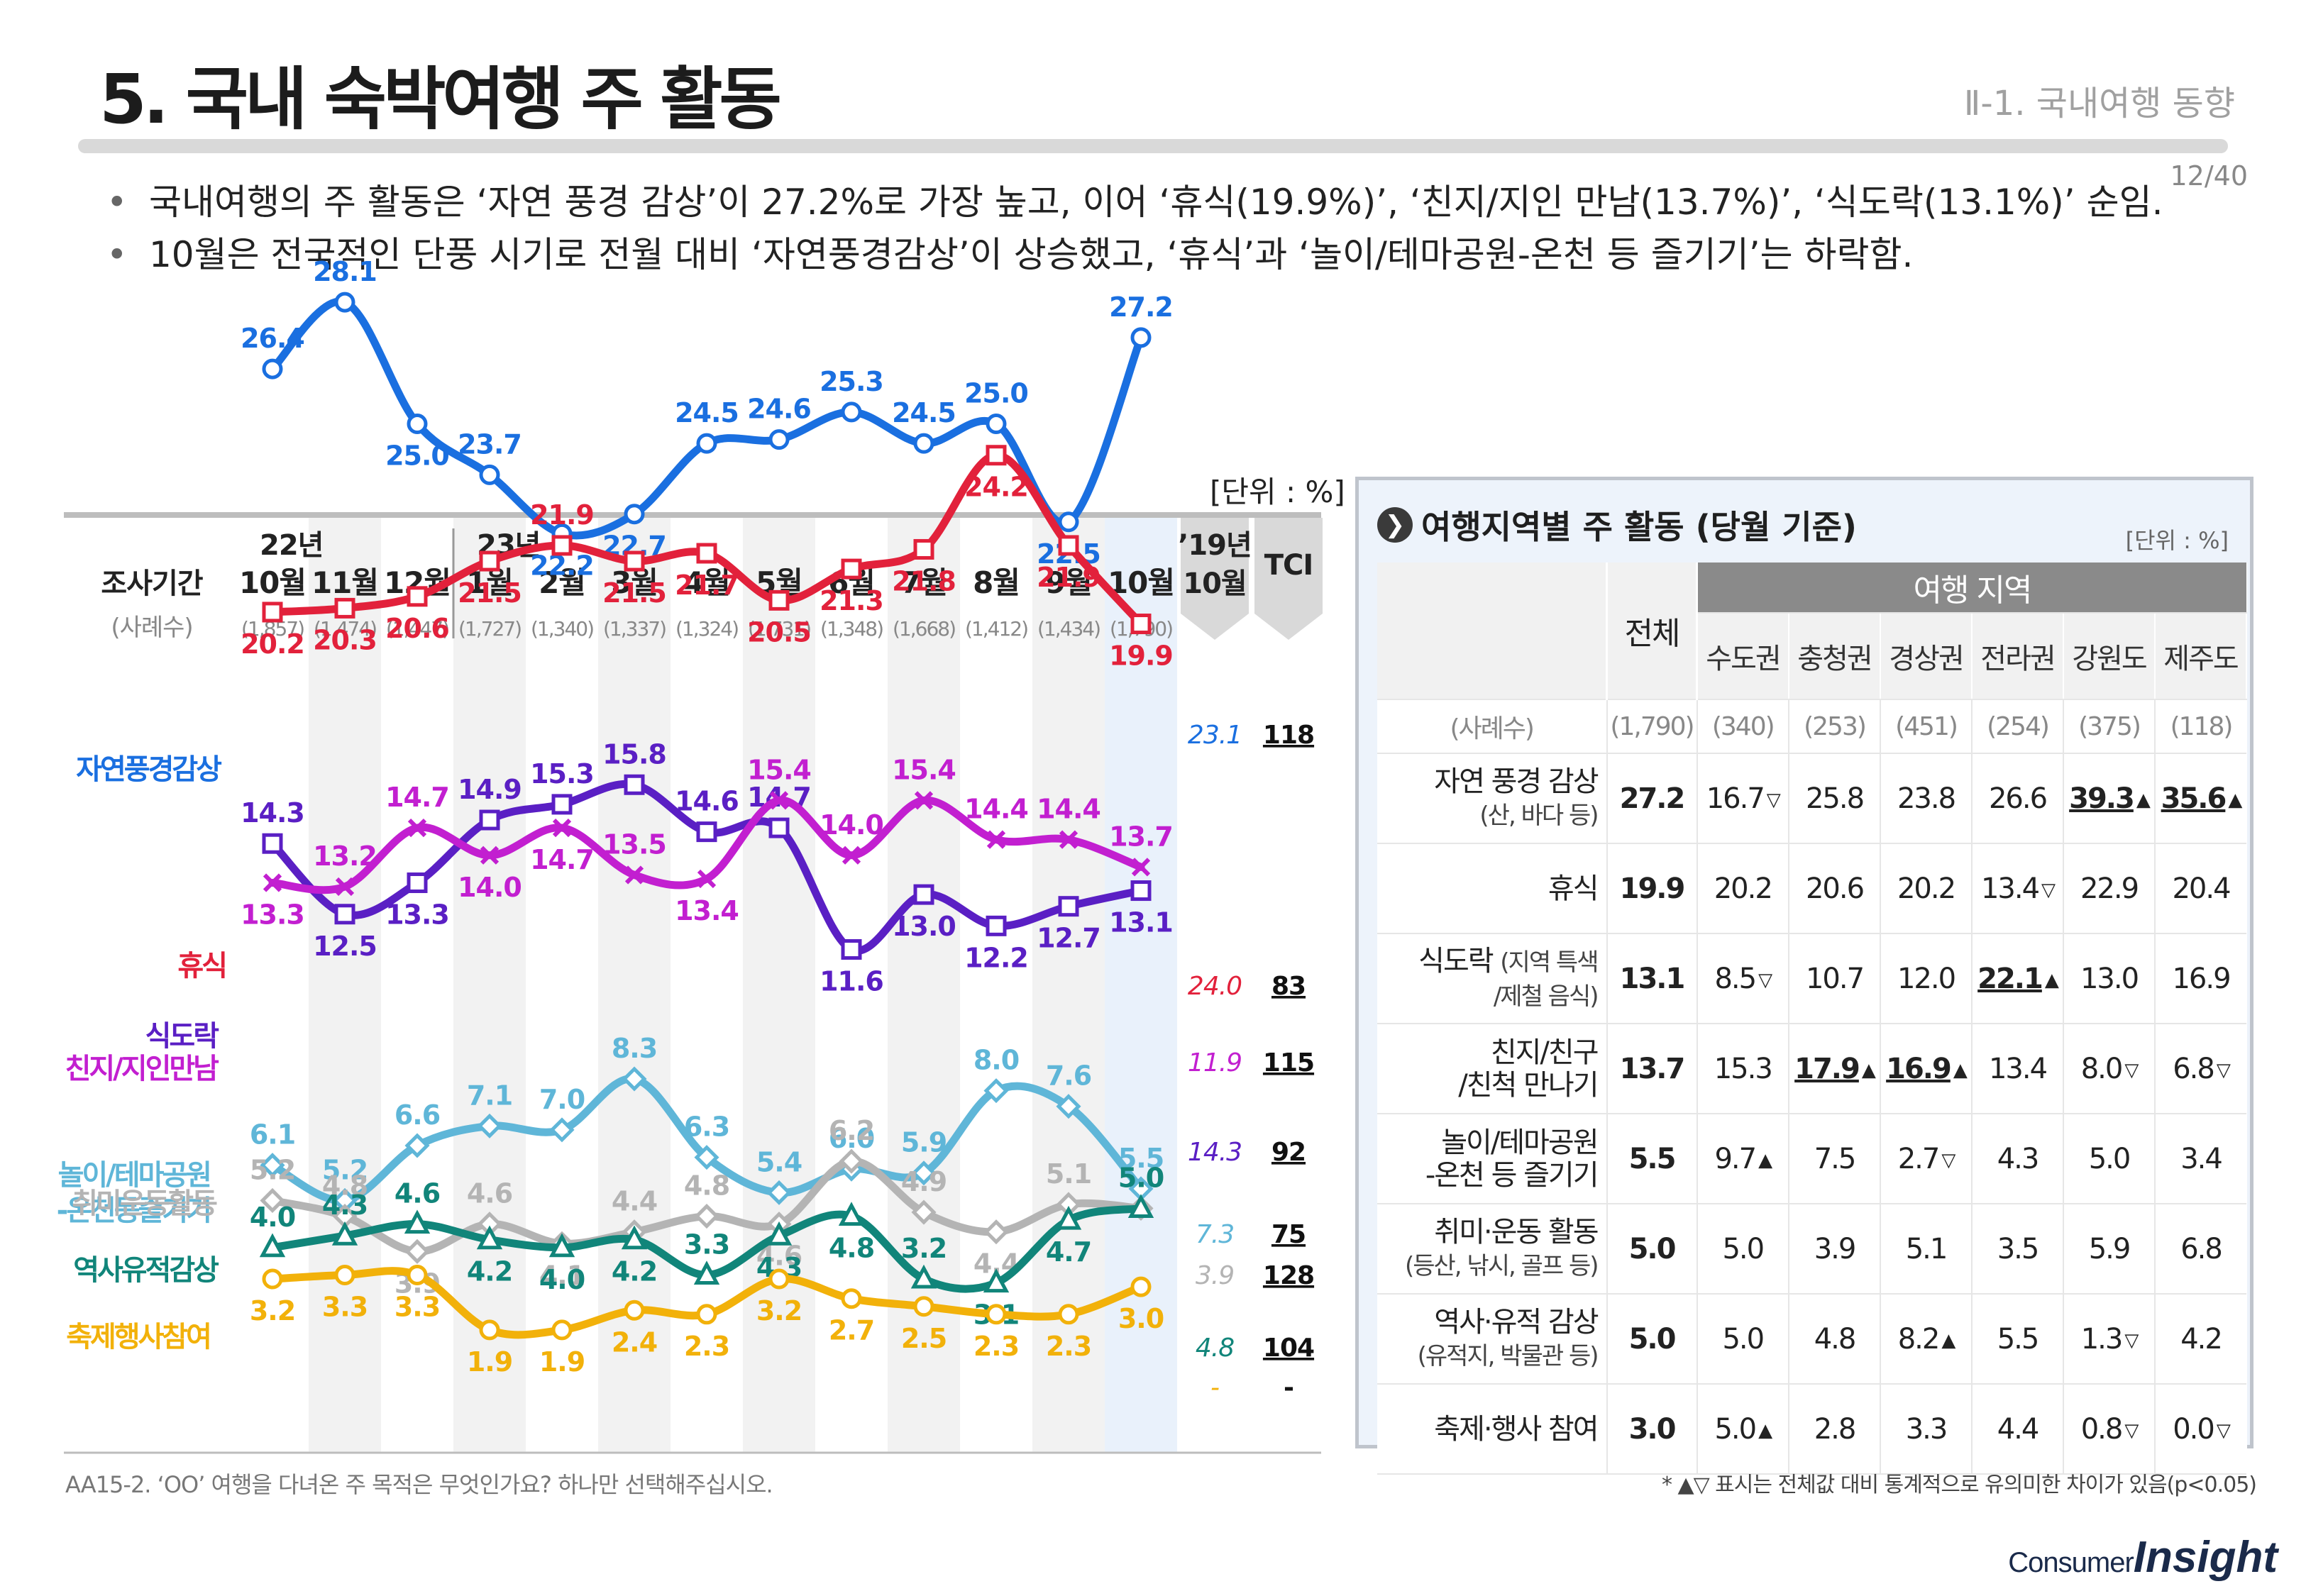 The height and width of the screenshot is (1596, 2306). Describe the element at coordinates (2109, 1159) in the screenshot. I see `region-value: 5.0` at that location.